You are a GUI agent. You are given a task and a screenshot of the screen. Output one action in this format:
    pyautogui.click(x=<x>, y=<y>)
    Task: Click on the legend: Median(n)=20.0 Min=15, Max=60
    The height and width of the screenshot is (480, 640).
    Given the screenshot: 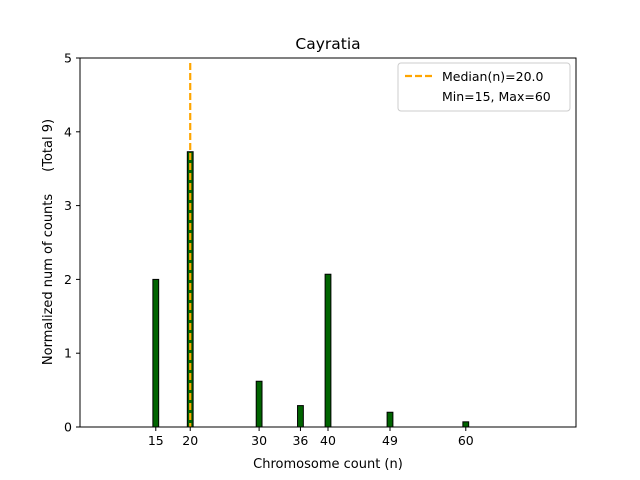 What is the action you would take?
    pyautogui.click(x=484, y=87)
    